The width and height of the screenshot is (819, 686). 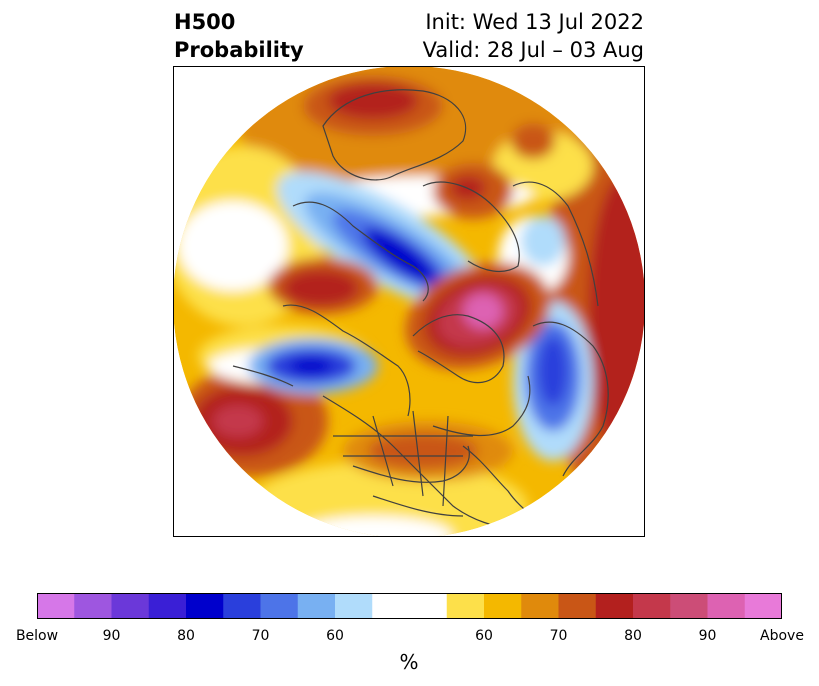 What do you see at coordinates (533, 50) in the screenshot?
I see `valid-range: Valid: 28 Jul – 03 Aug` at bounding box center [533, 50].